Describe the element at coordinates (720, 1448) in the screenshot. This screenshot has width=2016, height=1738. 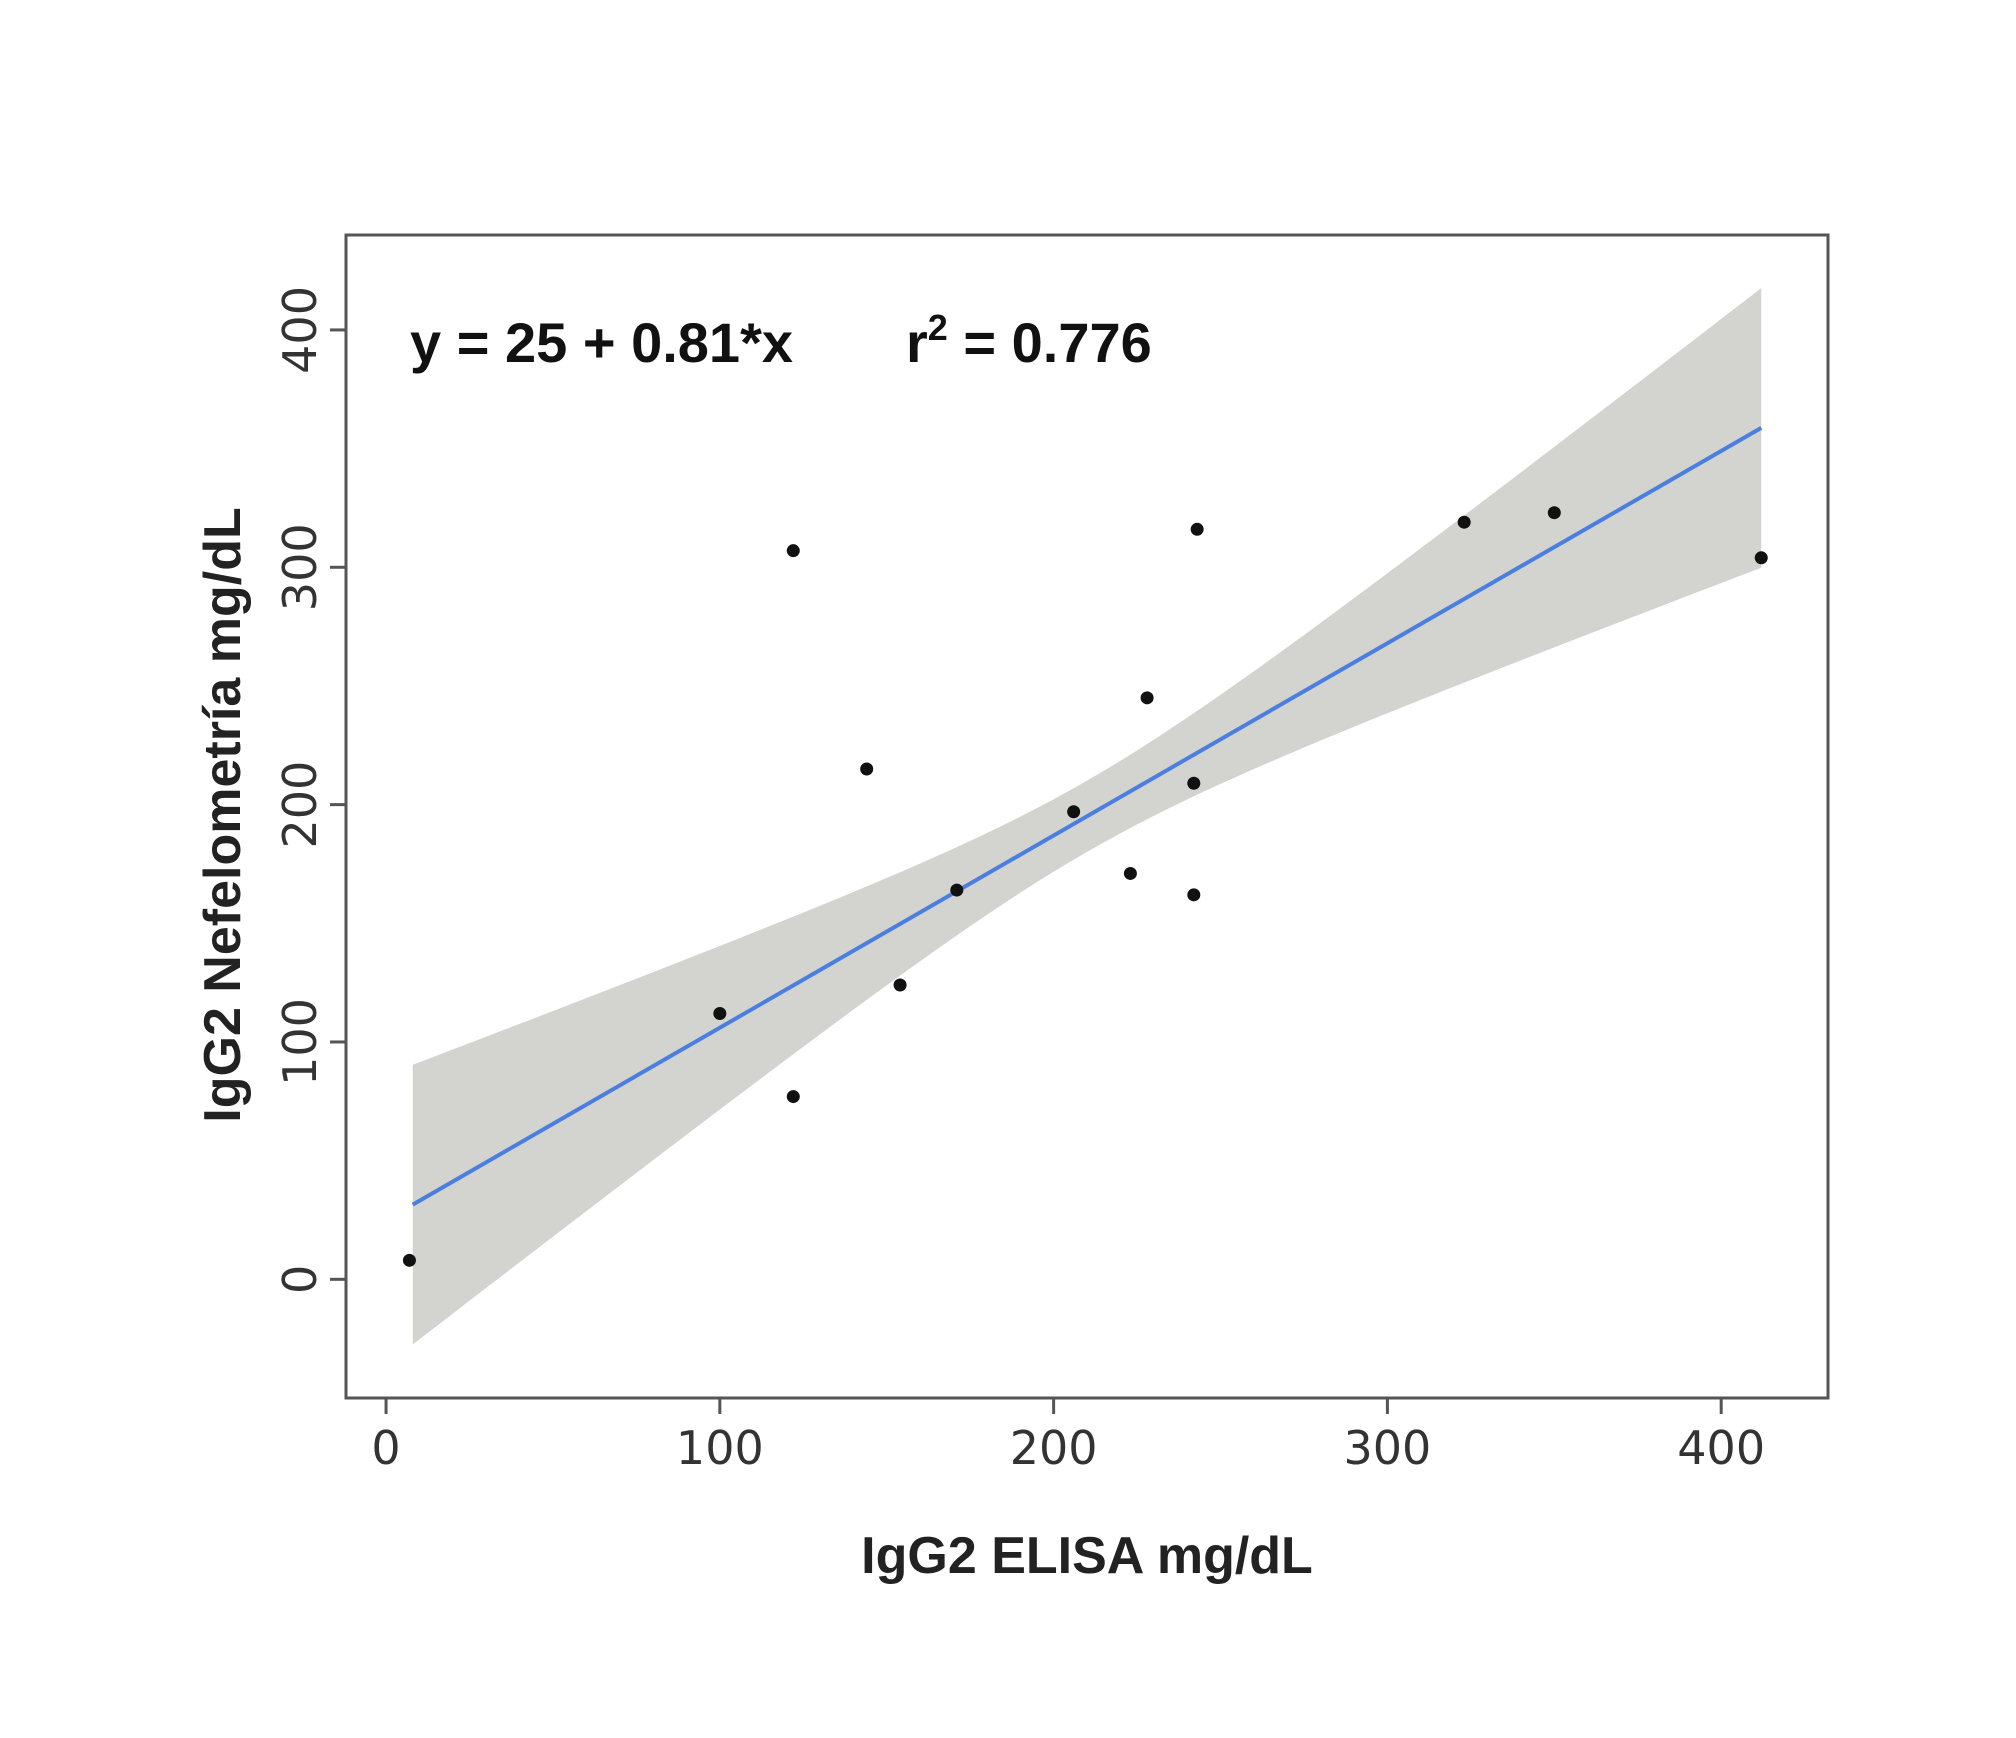
I see `x-tick-label: 100` at that location.